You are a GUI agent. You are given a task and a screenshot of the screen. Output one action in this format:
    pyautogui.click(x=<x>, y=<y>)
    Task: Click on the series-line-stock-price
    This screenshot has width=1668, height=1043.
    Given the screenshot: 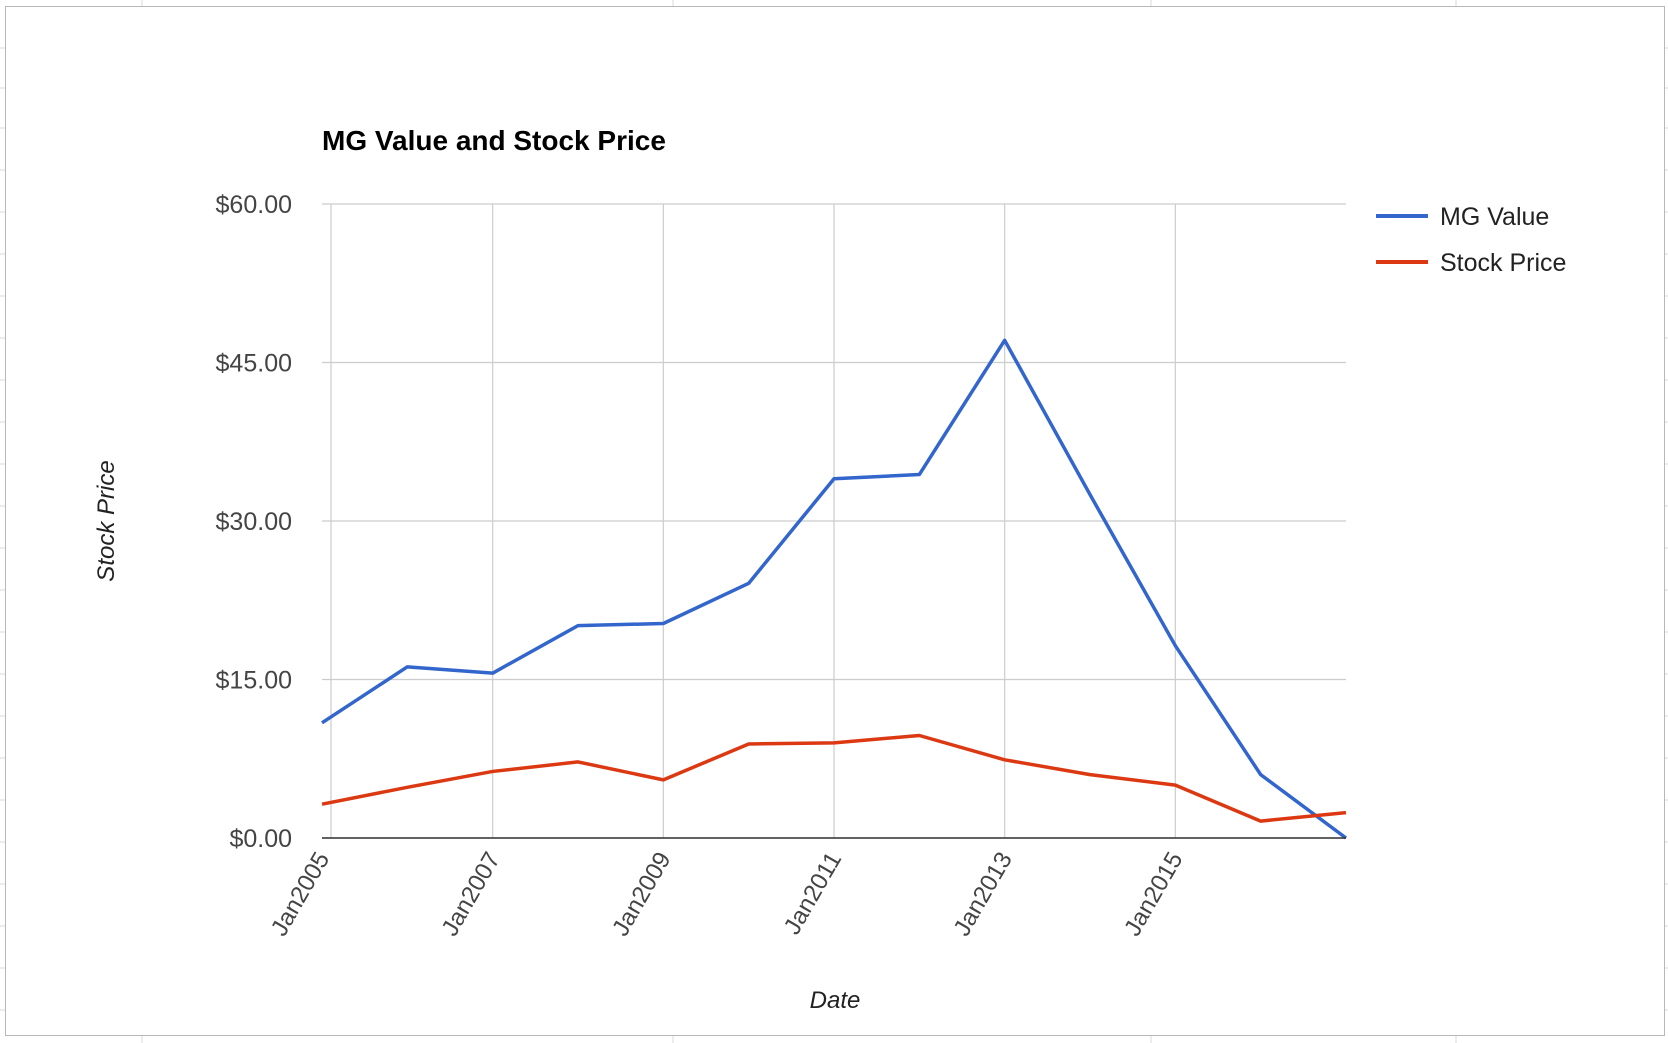 What is the action you would take?
    pyautogui.click(x=834, y=778)
    